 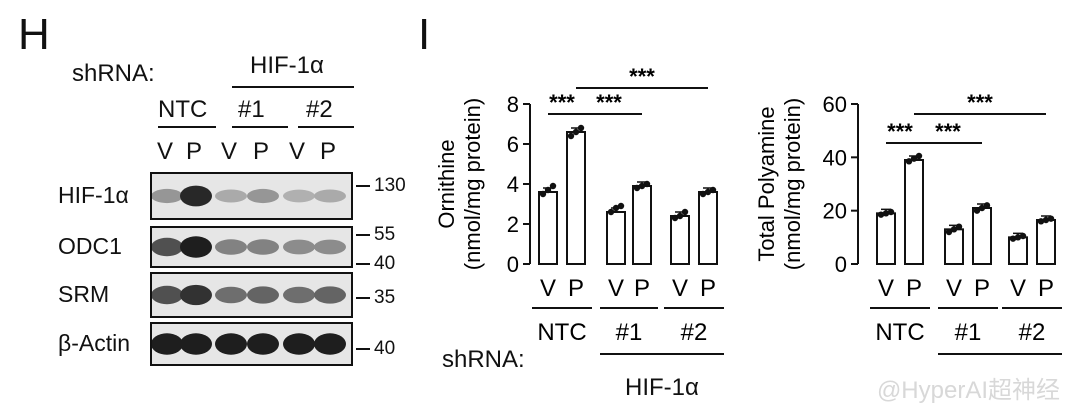 What do you see at coordinates (968, 332) in the screenshot?
I see `group-label: #1` at bounding box center [968, 332].